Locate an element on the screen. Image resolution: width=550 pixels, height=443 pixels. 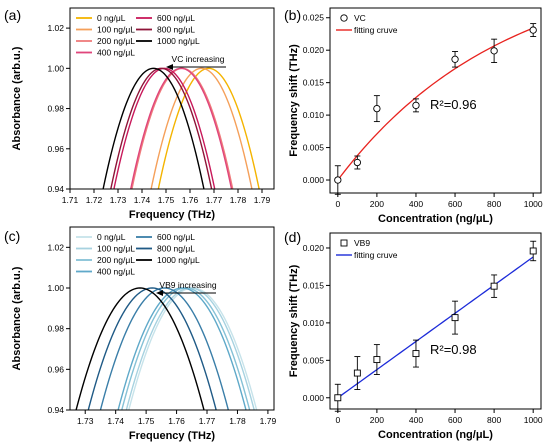
legend-label: VB9 is located at coordinates (362, 243).